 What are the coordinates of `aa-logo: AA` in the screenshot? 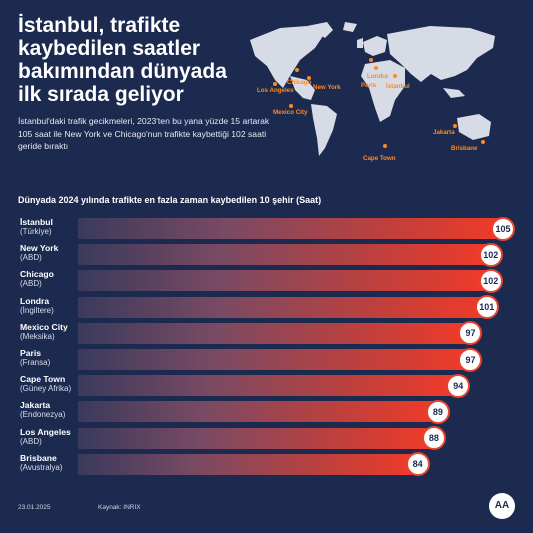 It's located at (502, 506).